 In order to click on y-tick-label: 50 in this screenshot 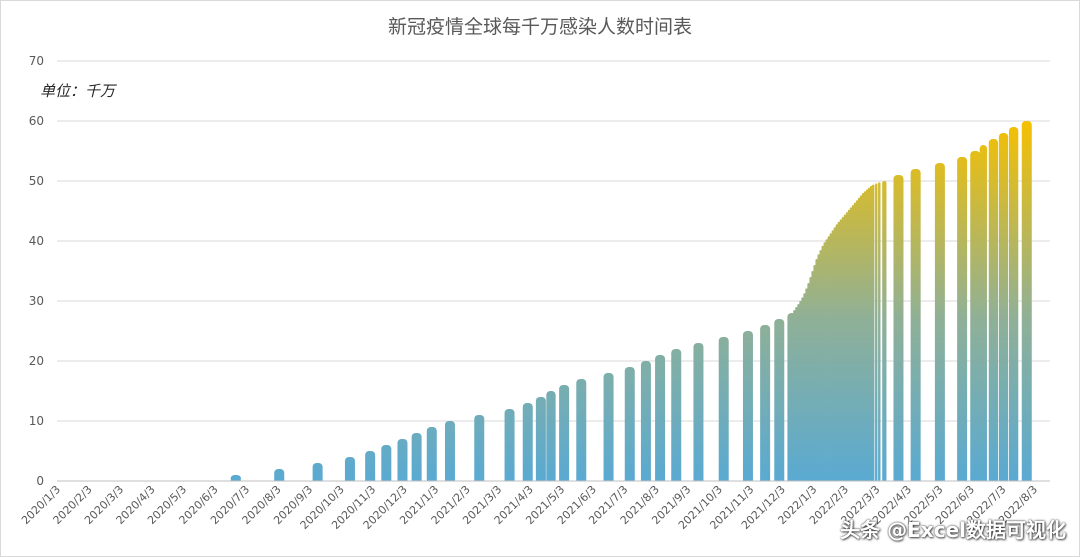, I will do `click(36, 181)`.